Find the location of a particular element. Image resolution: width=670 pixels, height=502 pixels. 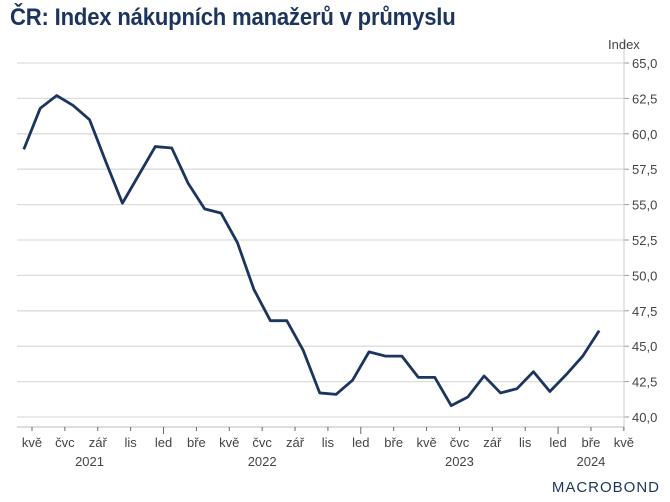

y-tick-label: 55,0 is located at coordinates (644, 205).